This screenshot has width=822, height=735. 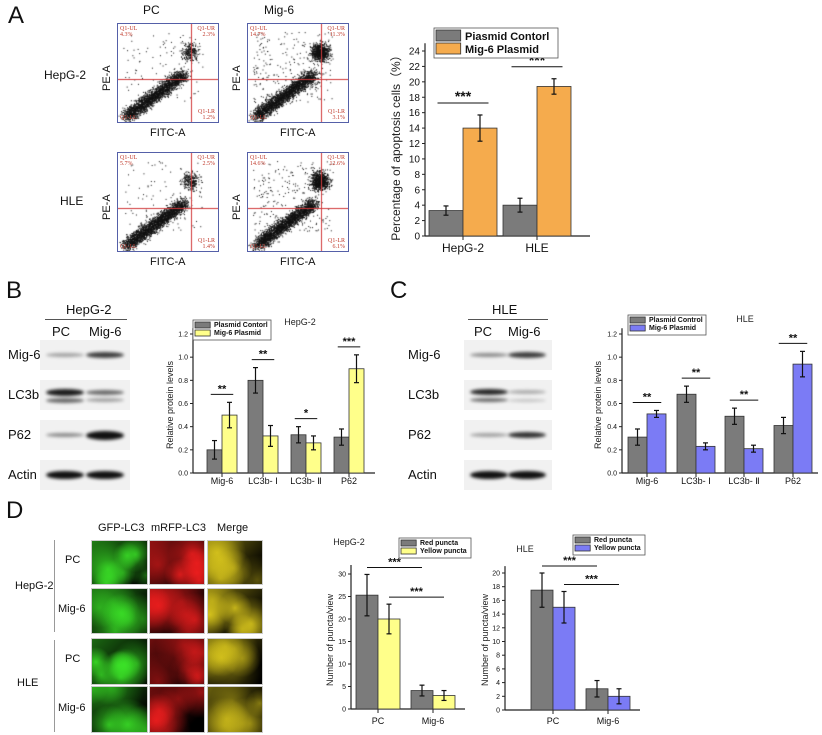 I want to click on blot-strip, so click(x=508, y=395).